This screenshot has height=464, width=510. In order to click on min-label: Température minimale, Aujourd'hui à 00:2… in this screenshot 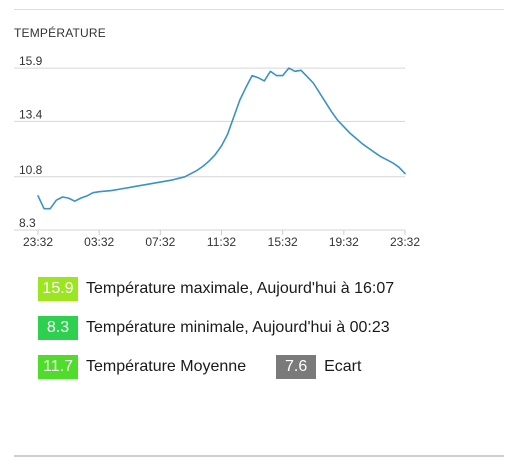, I will do `click(238, 327)`.